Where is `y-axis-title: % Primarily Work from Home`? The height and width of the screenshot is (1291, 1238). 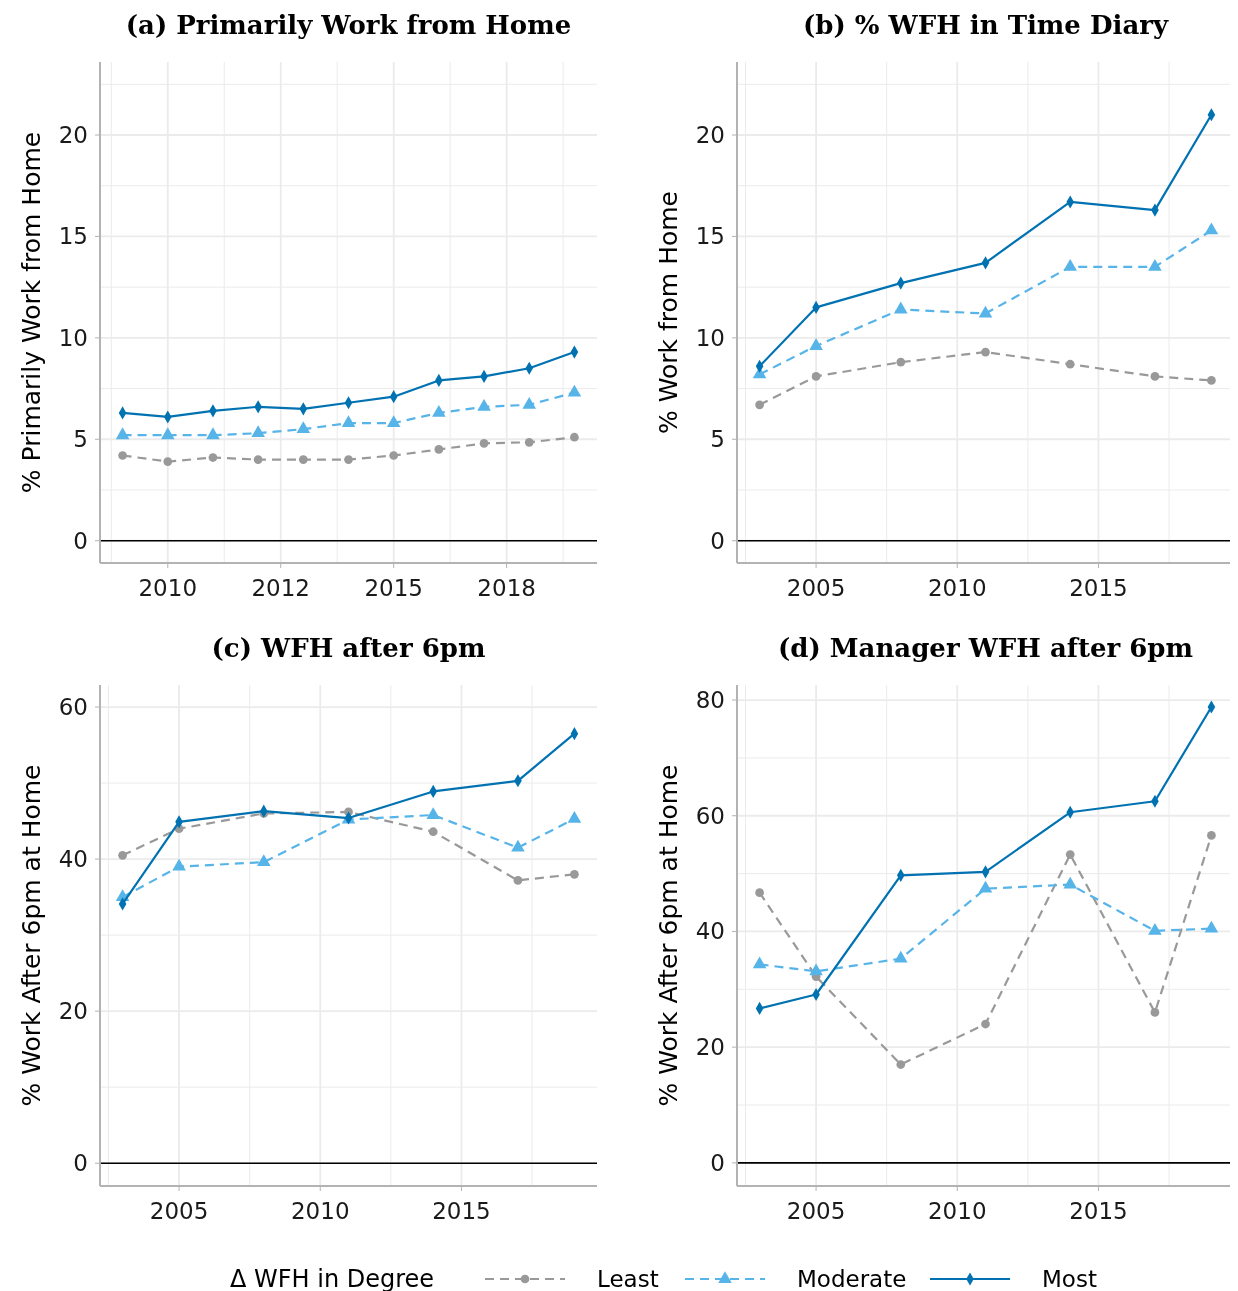
y-axis-title: % Primarily Work from Home is located at coordinates (31, 312).